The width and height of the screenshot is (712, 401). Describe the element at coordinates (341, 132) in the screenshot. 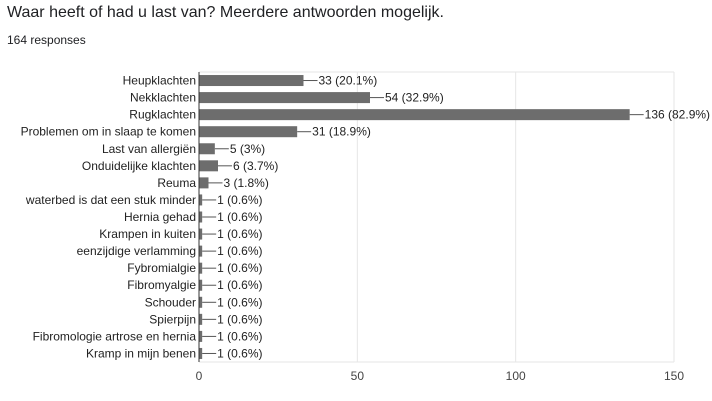

I see `data-label: 31 (18.9%)` at that location.